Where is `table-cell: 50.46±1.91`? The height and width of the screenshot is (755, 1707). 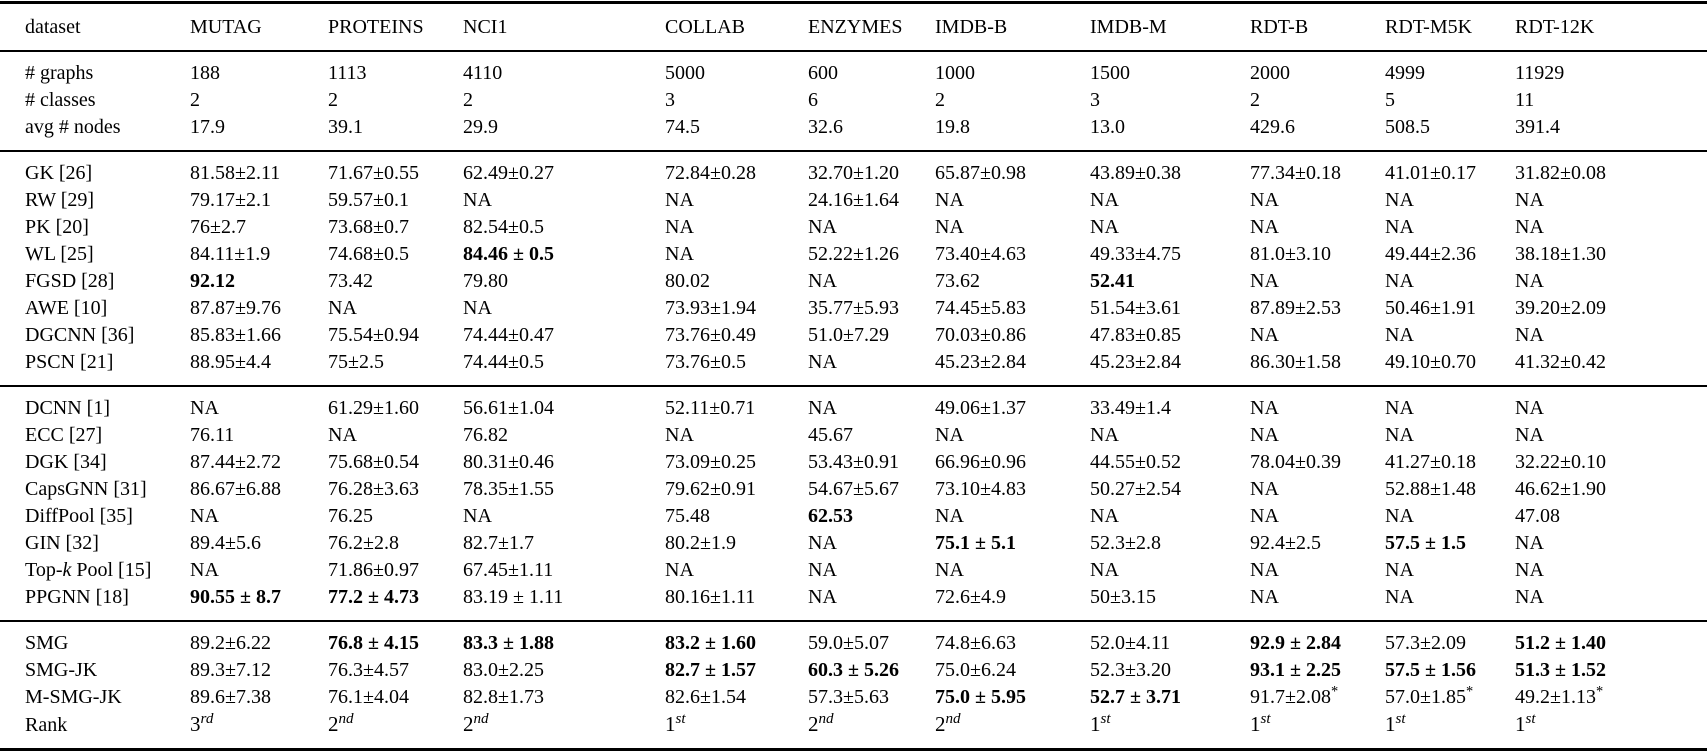
table-cell: 50.46±1.91 is located at coordinates (1430, 308).